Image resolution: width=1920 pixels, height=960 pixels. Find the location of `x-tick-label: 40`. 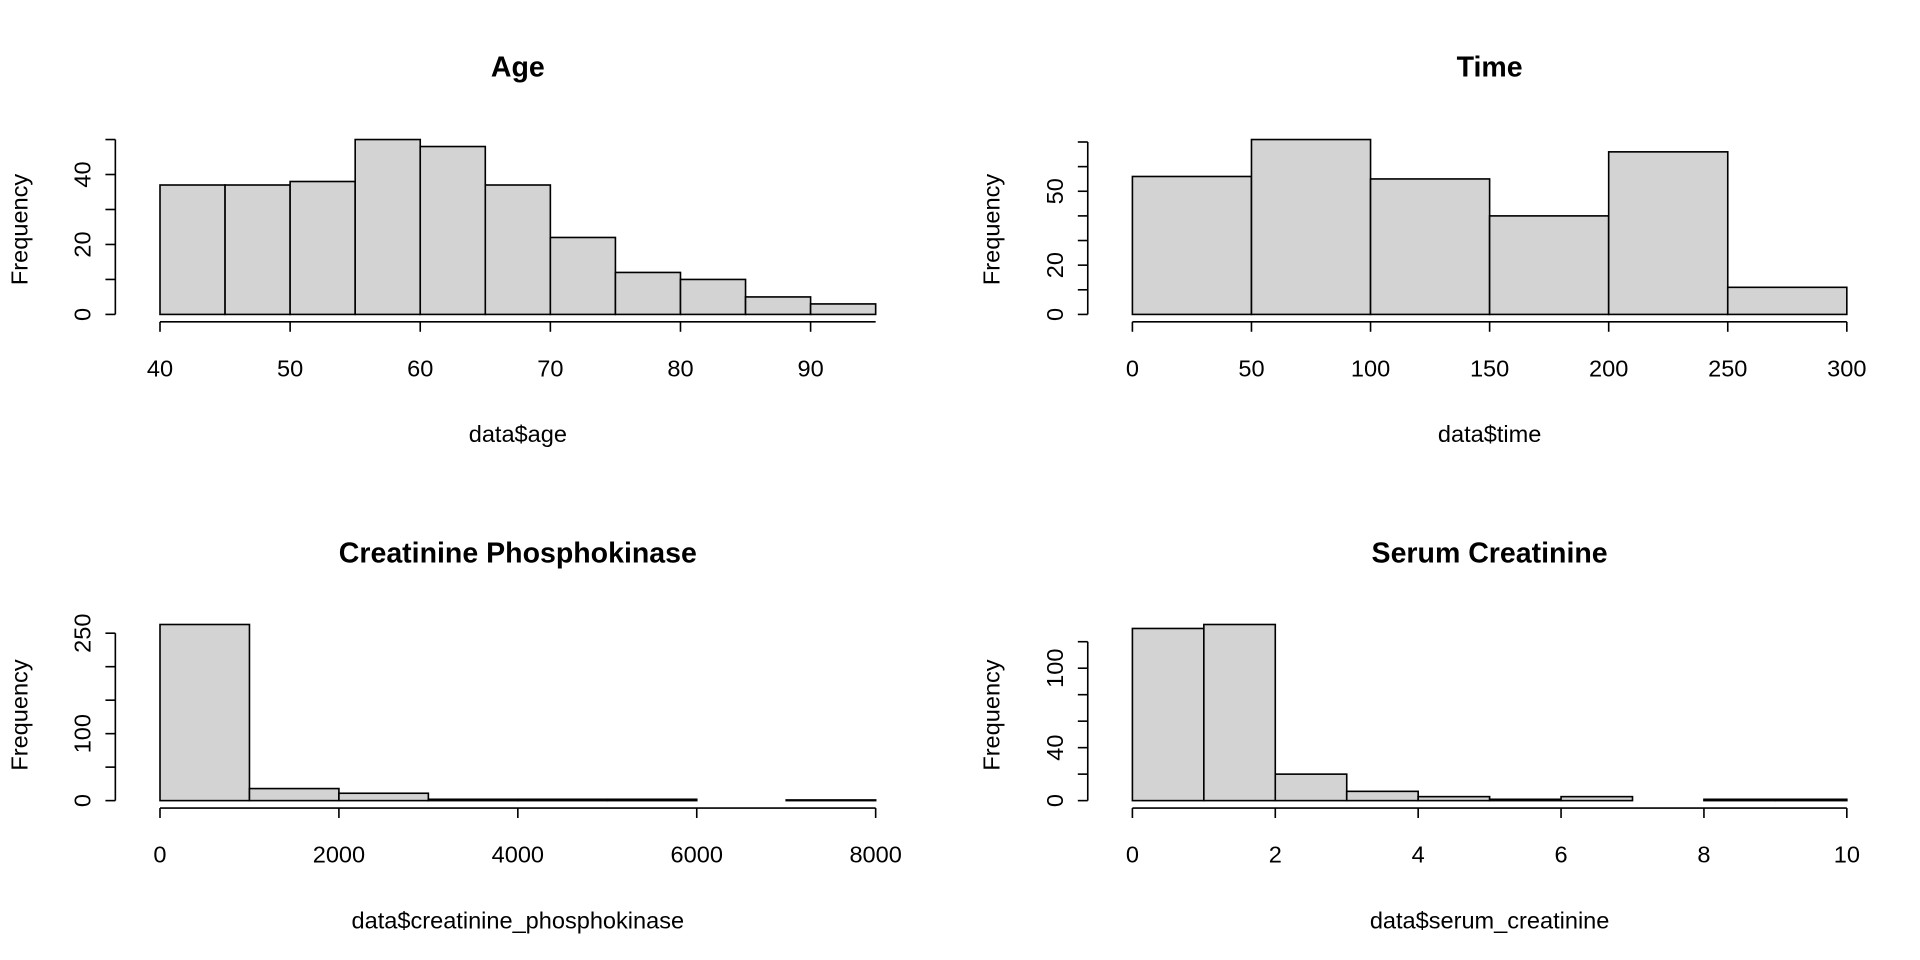

x-tick-label: 40 is located at coordinates (160, 368).